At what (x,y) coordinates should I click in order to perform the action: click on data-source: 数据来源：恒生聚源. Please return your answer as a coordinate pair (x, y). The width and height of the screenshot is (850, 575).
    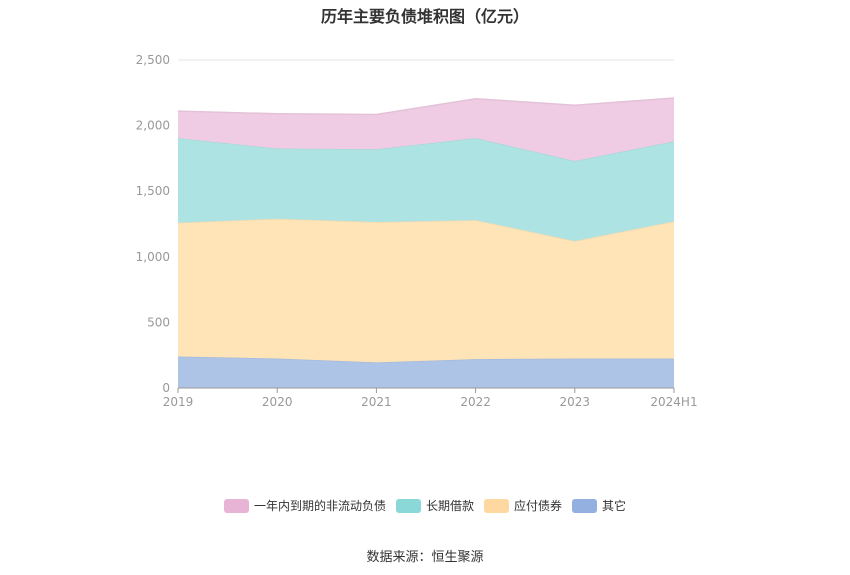
    Looking at the image, I should click on (425, 557).